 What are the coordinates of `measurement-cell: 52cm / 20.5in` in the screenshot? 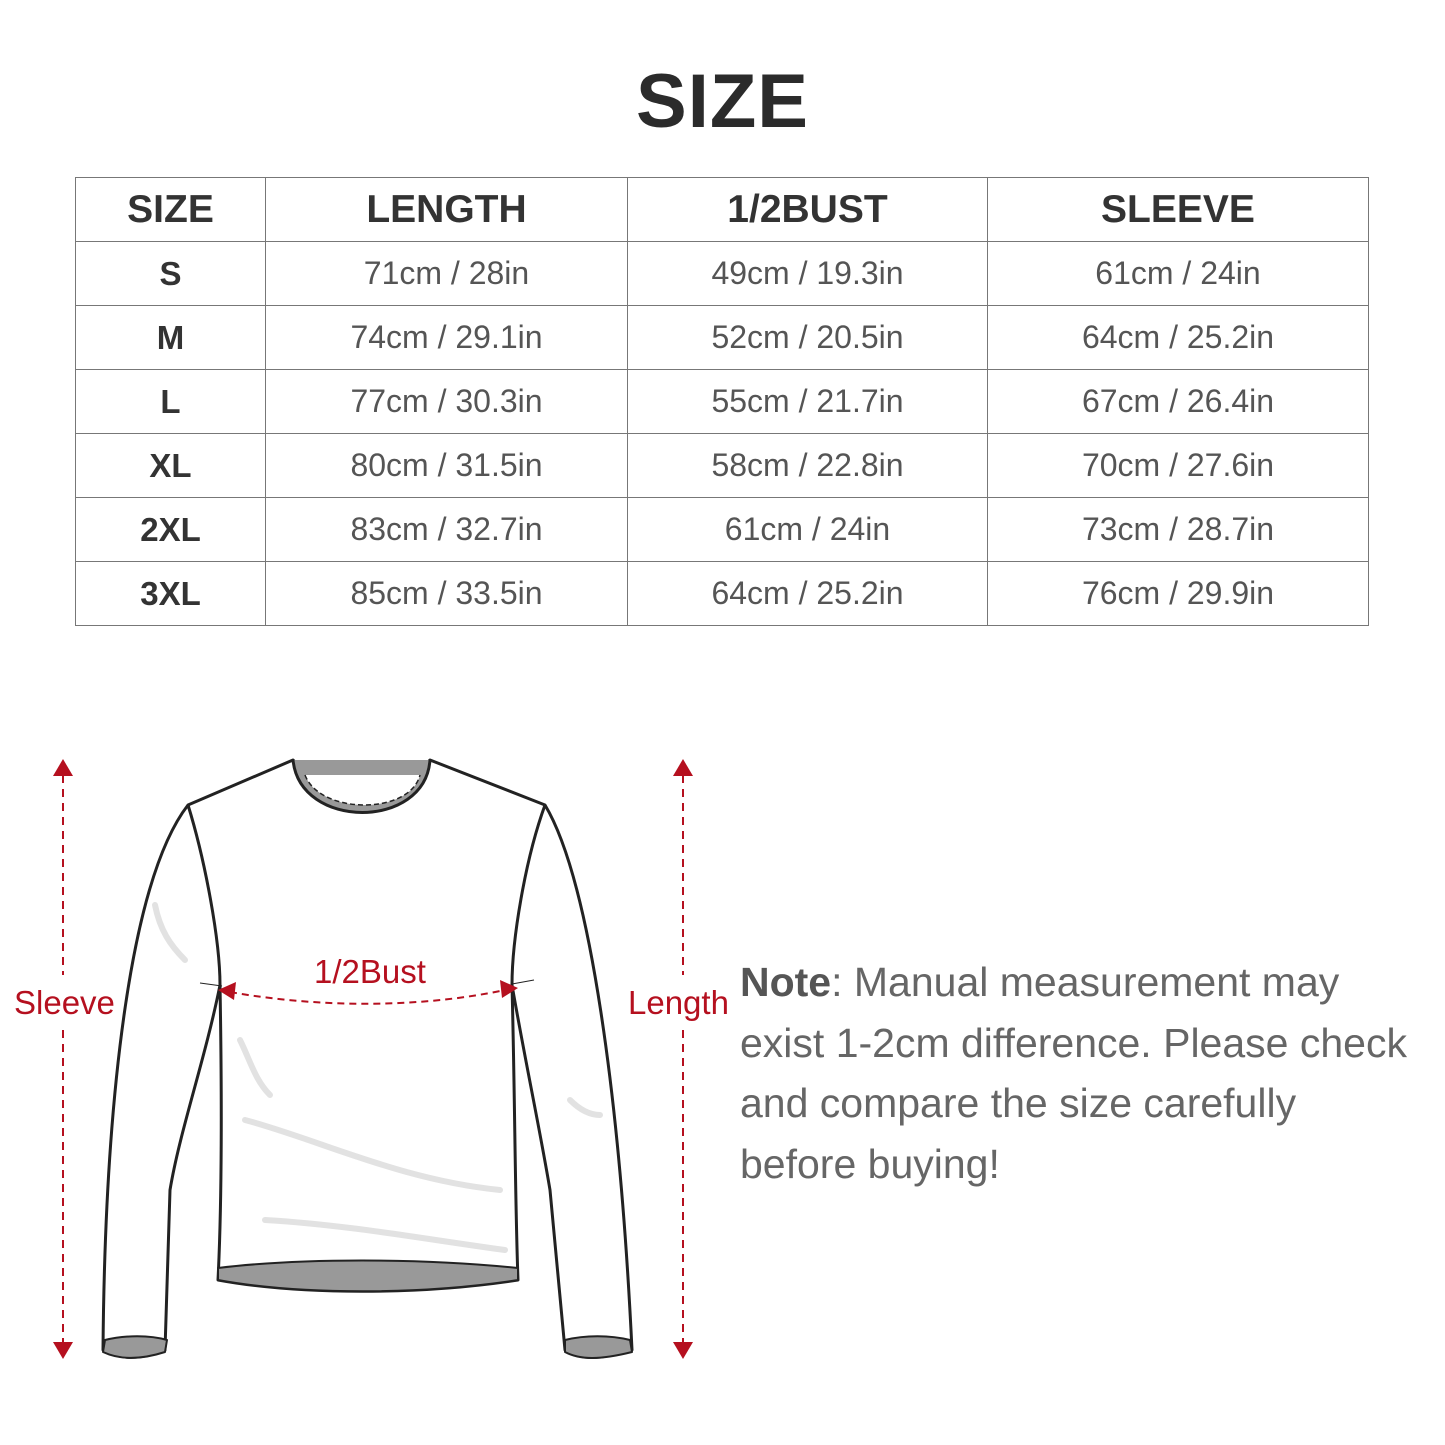 It's located at (807, 337).